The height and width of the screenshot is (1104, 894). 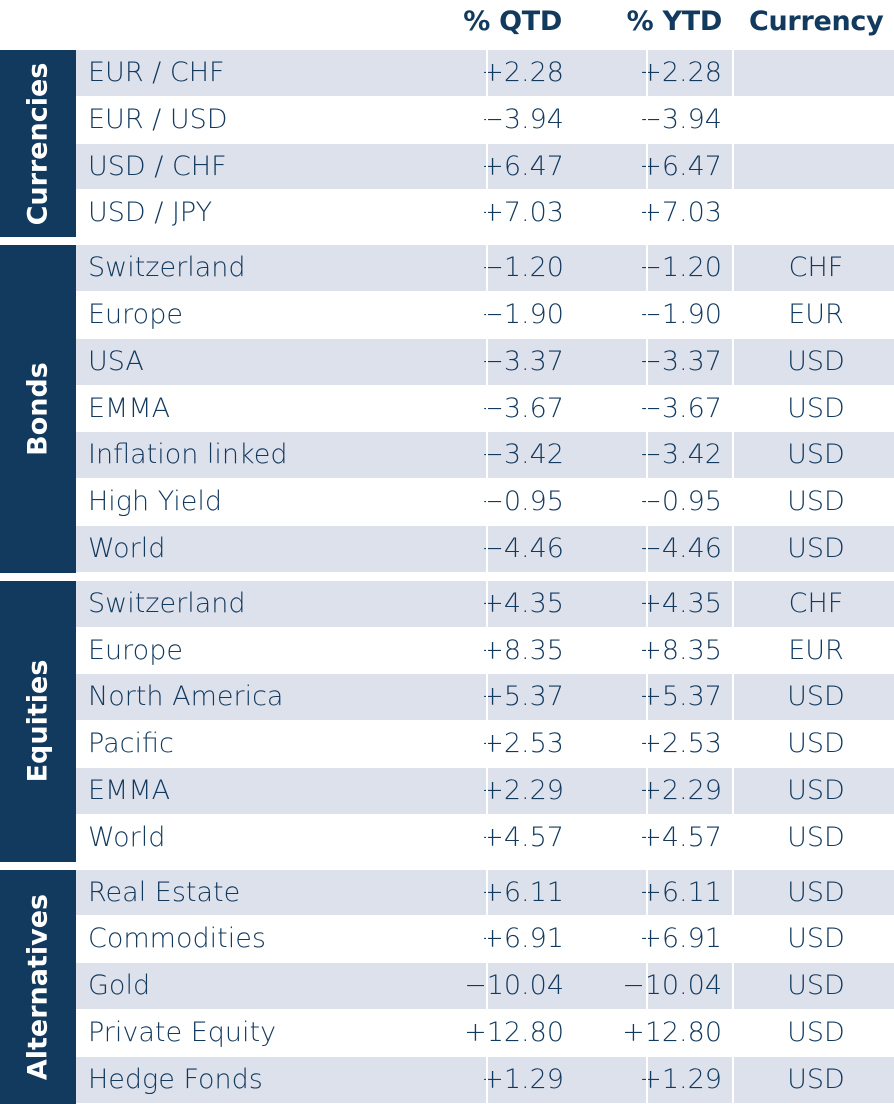 I want to click on ytd-value: +12.80, so click(x=672, y=1032).